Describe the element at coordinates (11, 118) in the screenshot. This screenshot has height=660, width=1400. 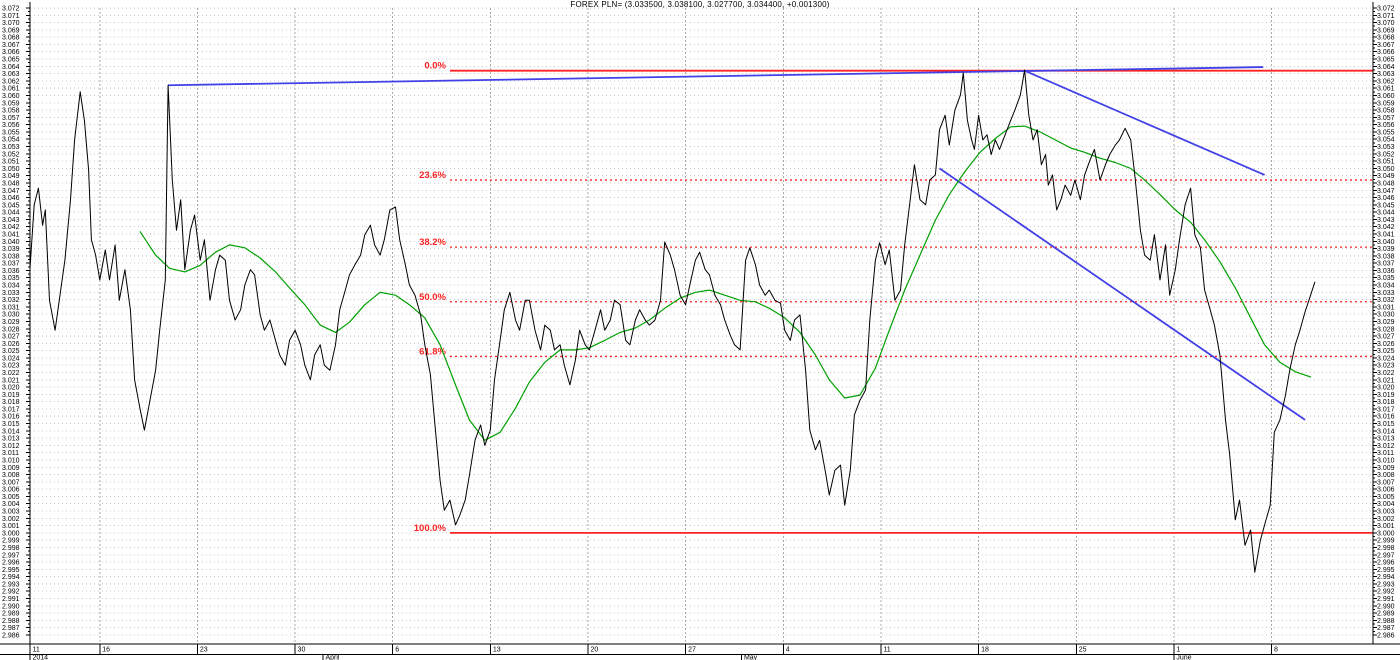
I see `y-axis-label-left: 3.057` at that location.